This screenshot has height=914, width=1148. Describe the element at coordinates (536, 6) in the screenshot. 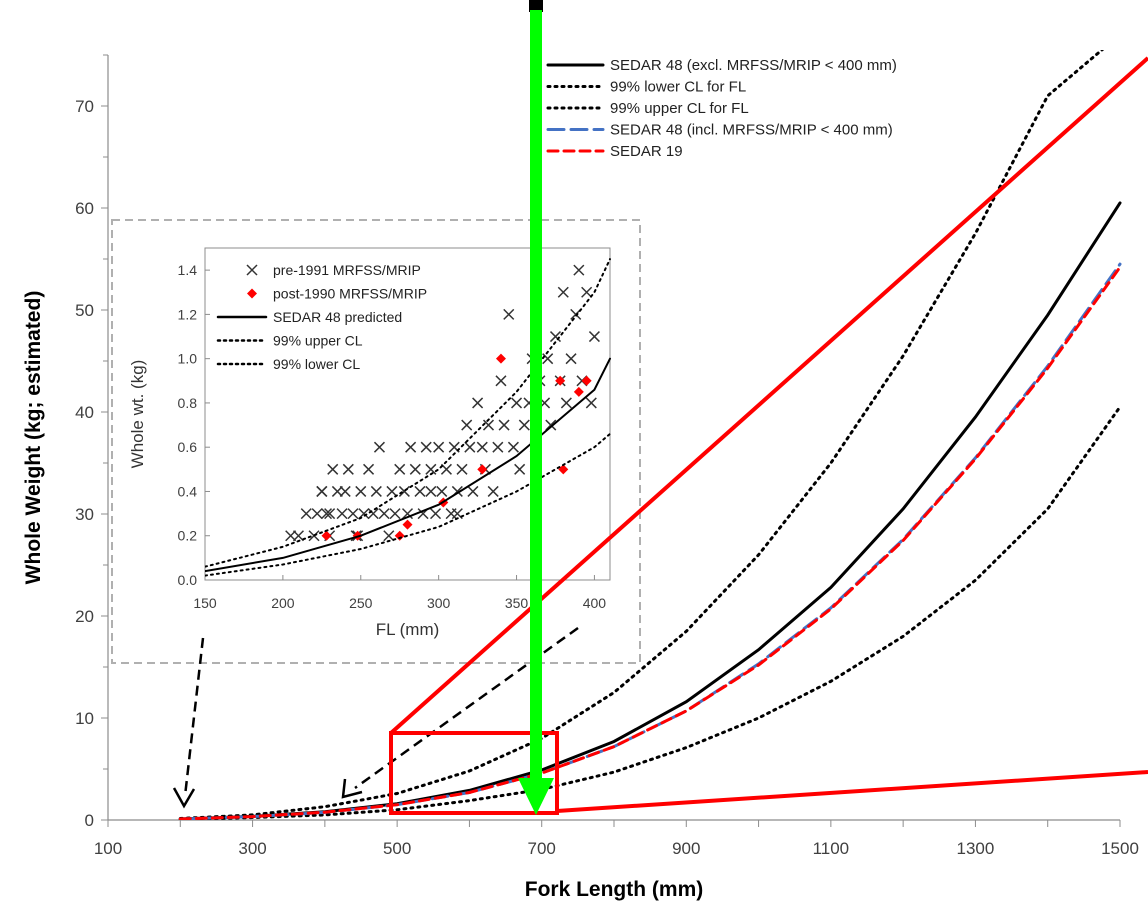

I see `green-arrow-cap` at that location.